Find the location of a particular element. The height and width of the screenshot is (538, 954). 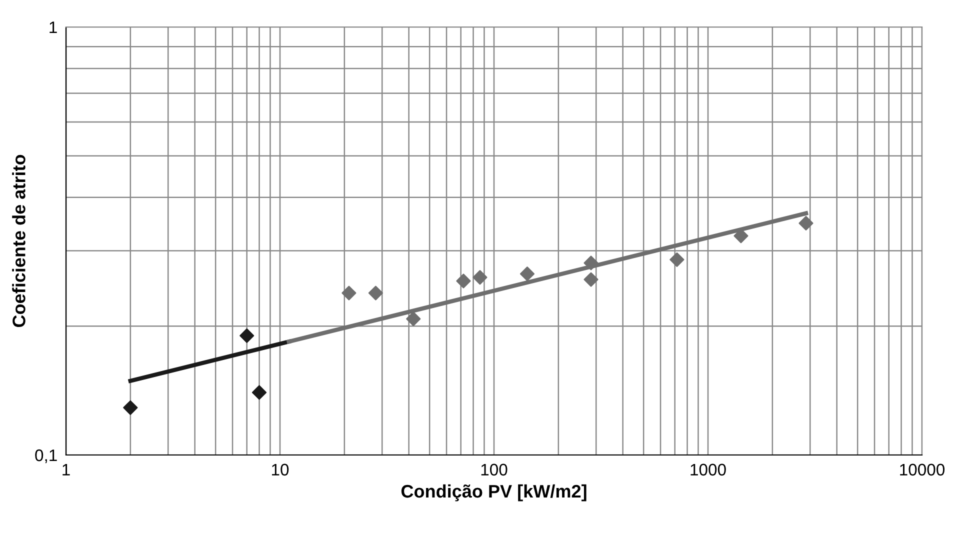

x-tick-label: 1 is located at coordinates (66, 470).